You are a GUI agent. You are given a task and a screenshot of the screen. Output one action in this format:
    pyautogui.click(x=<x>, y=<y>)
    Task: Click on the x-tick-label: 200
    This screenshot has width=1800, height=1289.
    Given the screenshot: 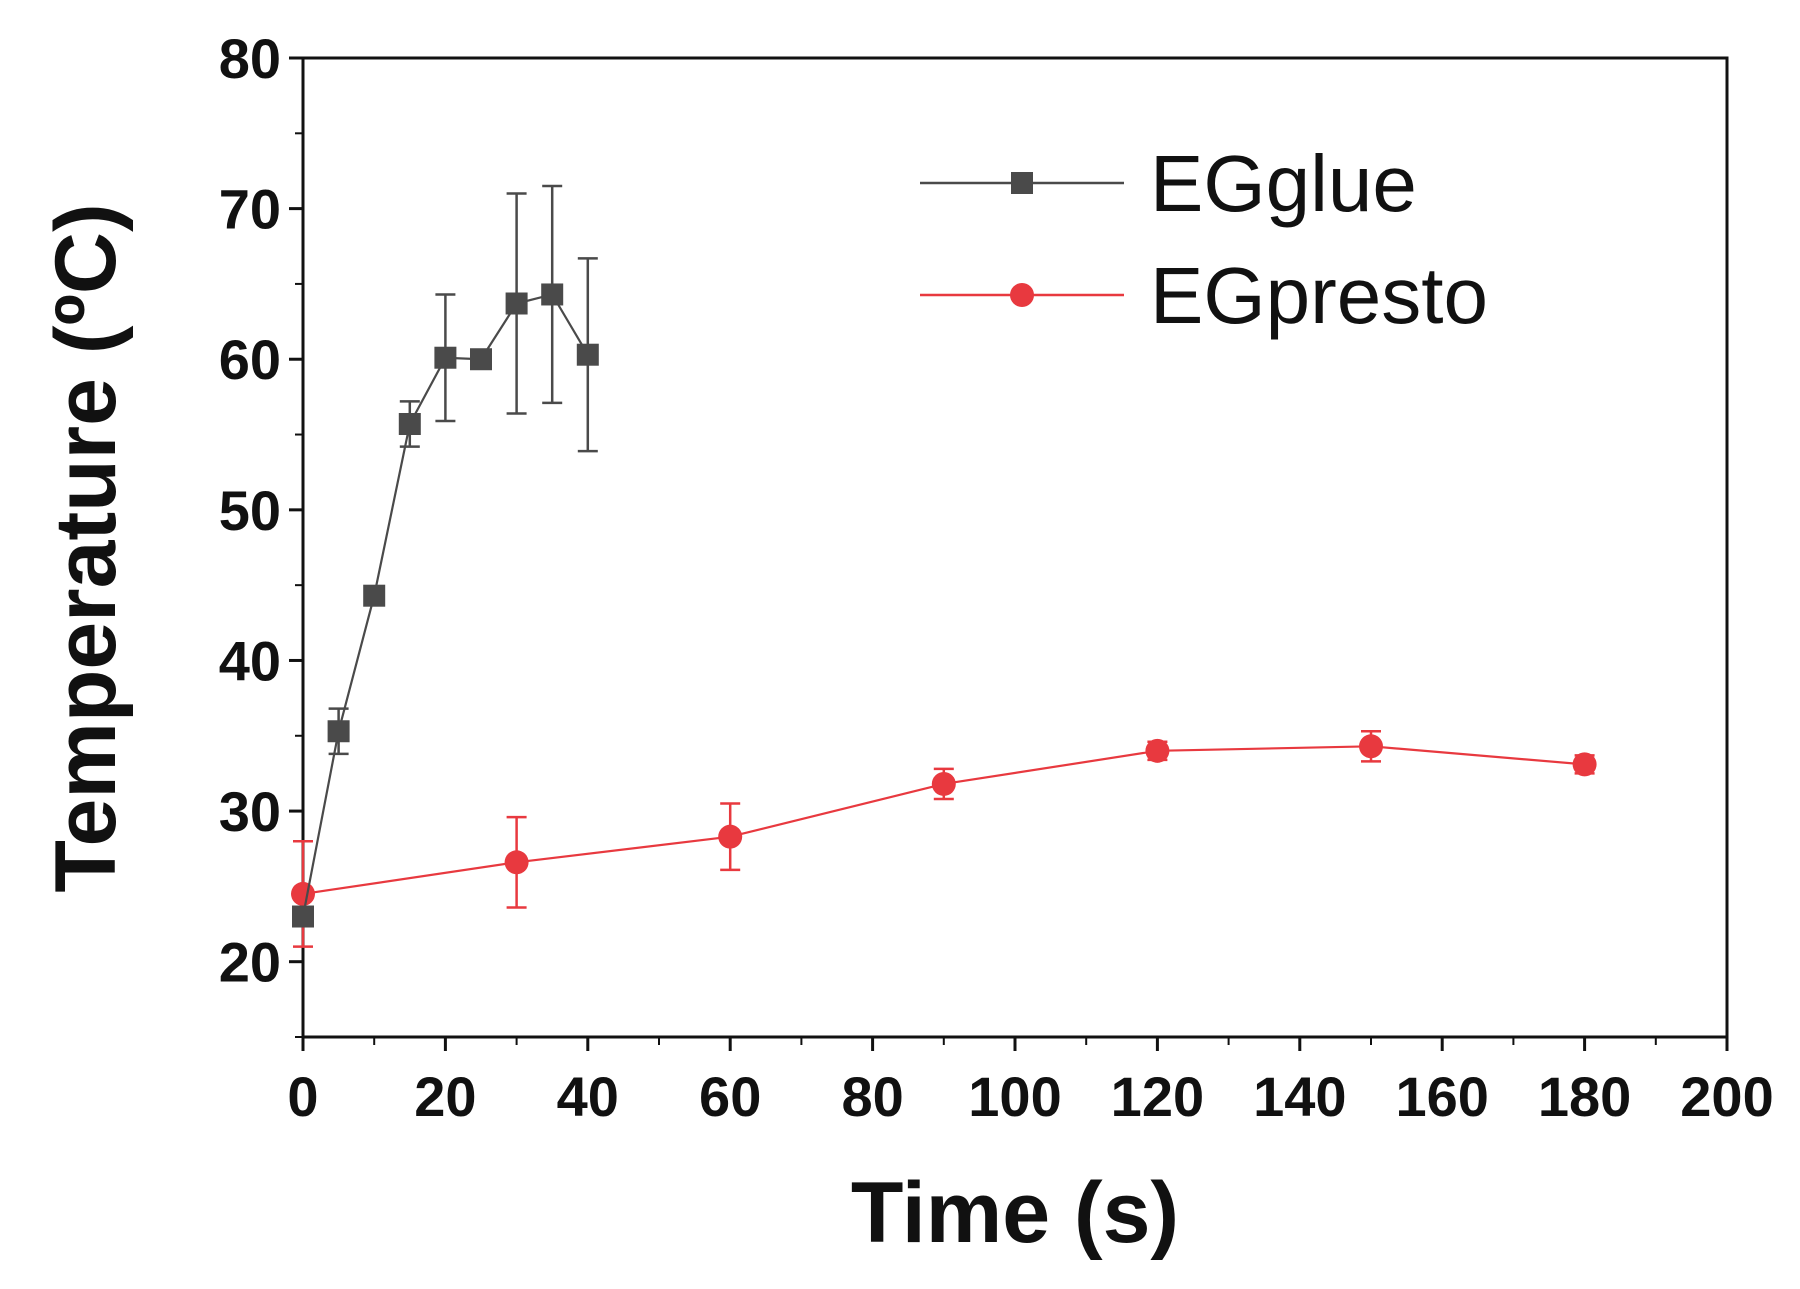 What is the action you would take?
    pyautogui.click(x=1726, y=1096)
    